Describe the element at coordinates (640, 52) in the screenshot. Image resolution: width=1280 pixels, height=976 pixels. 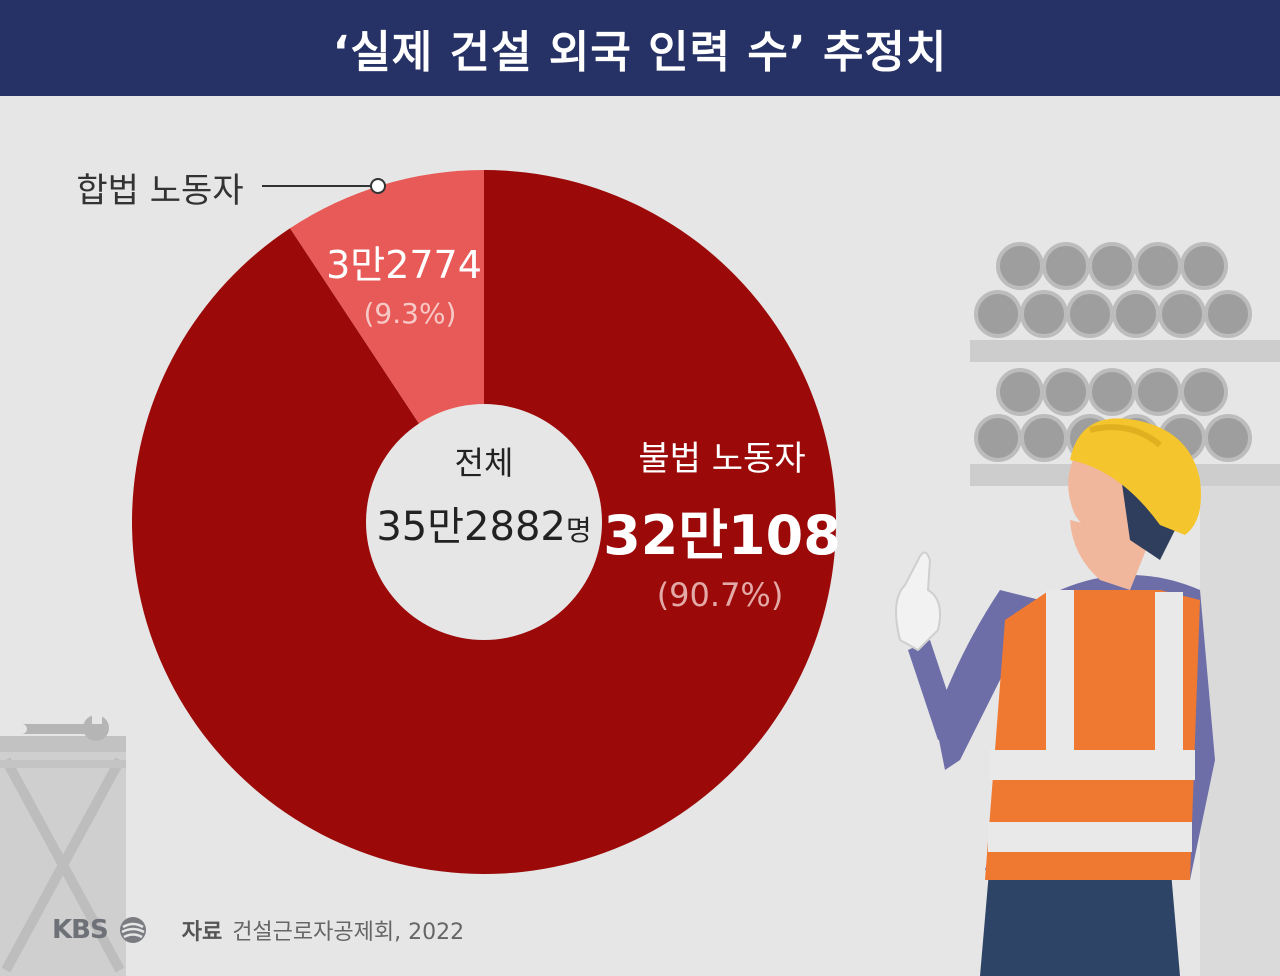
I see `page-title: ‘실제 건설 외국 인력 수’ 추정치` at that location.